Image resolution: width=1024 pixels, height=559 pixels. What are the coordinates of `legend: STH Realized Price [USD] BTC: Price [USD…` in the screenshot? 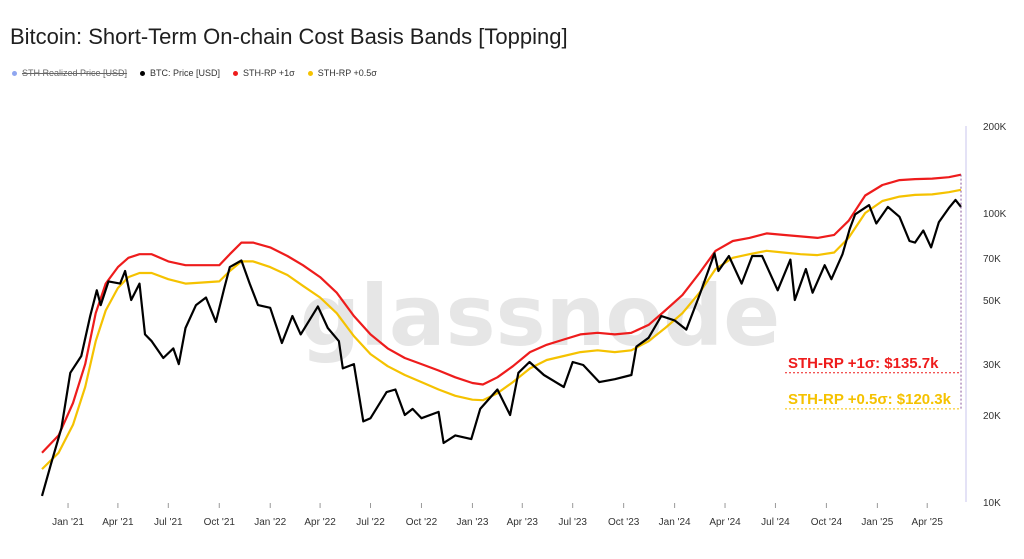 It's located at (194, 73).